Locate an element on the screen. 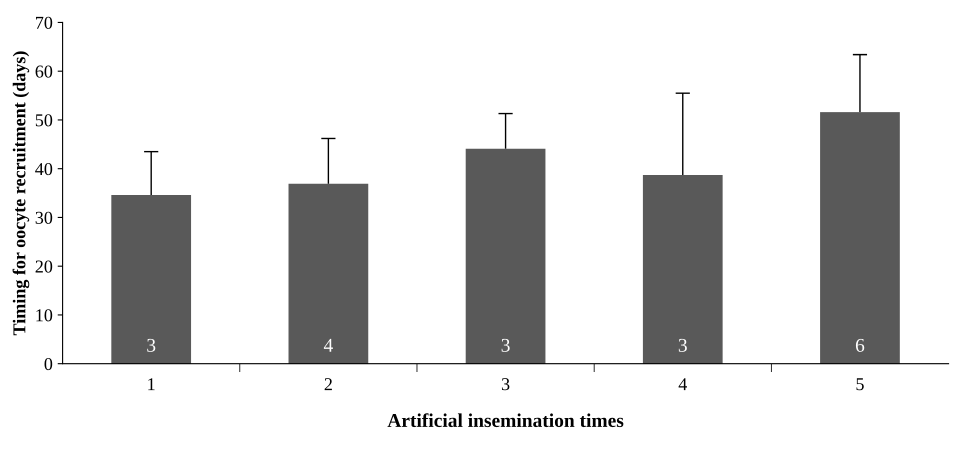 This screenshot has width=963, height=449. y-tick-label: 70 is located at coordinates (44, 22).